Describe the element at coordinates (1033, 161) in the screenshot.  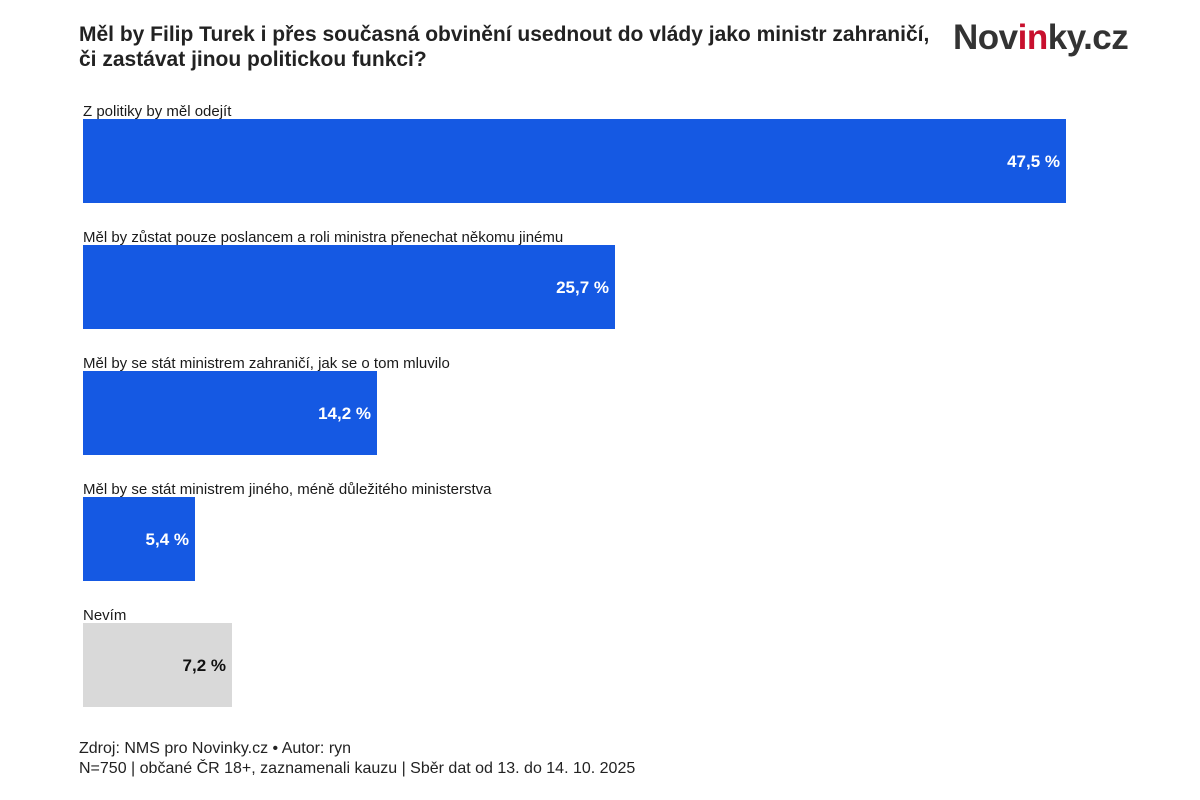
I see `value-label: 47,5 %` at that location.